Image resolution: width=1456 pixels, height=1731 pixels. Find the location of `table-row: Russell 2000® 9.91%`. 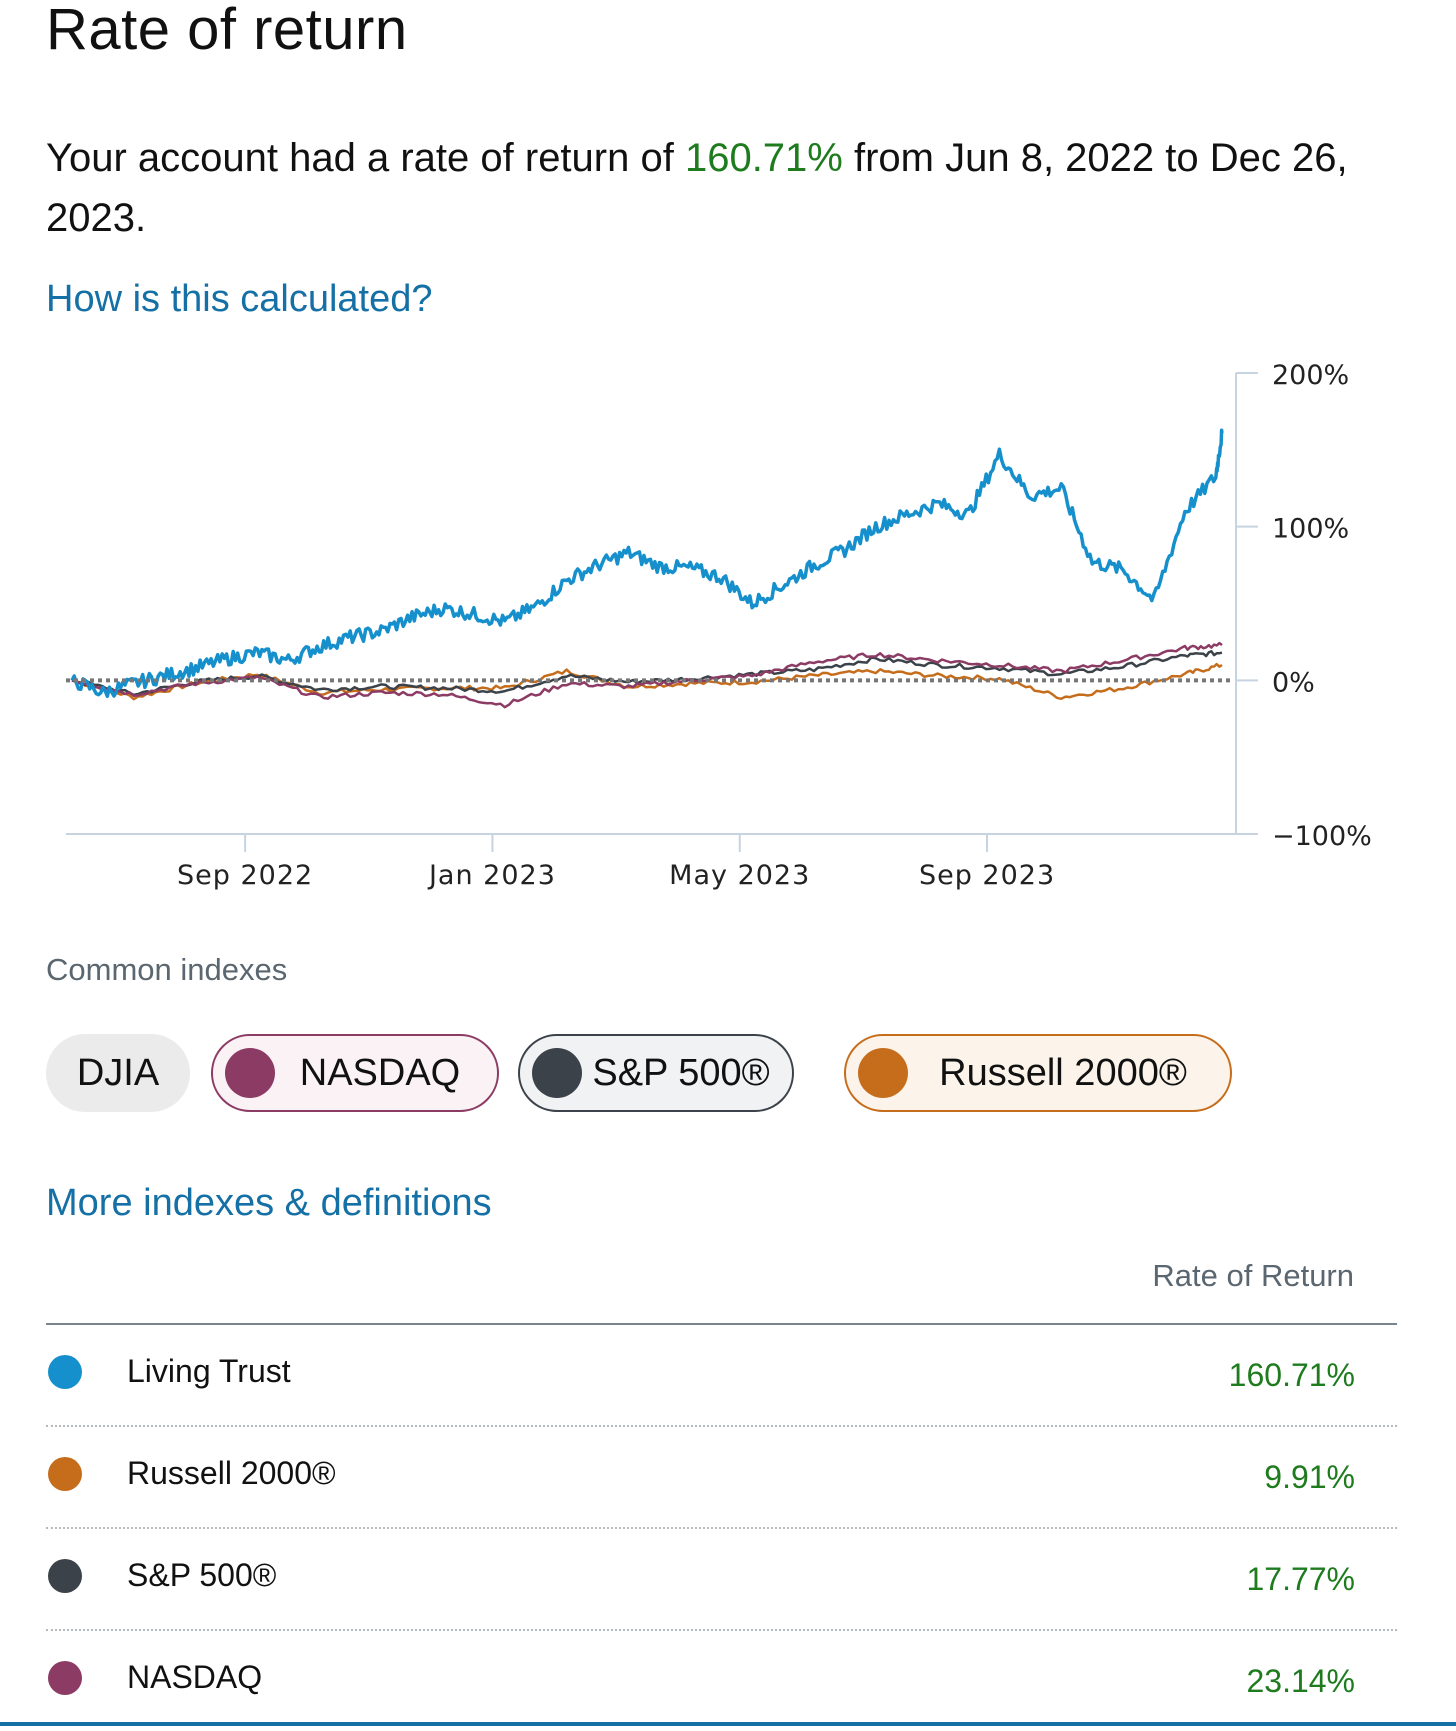

table-row: Russell 2000® 9.91% is located at coordinates (721, 1478).